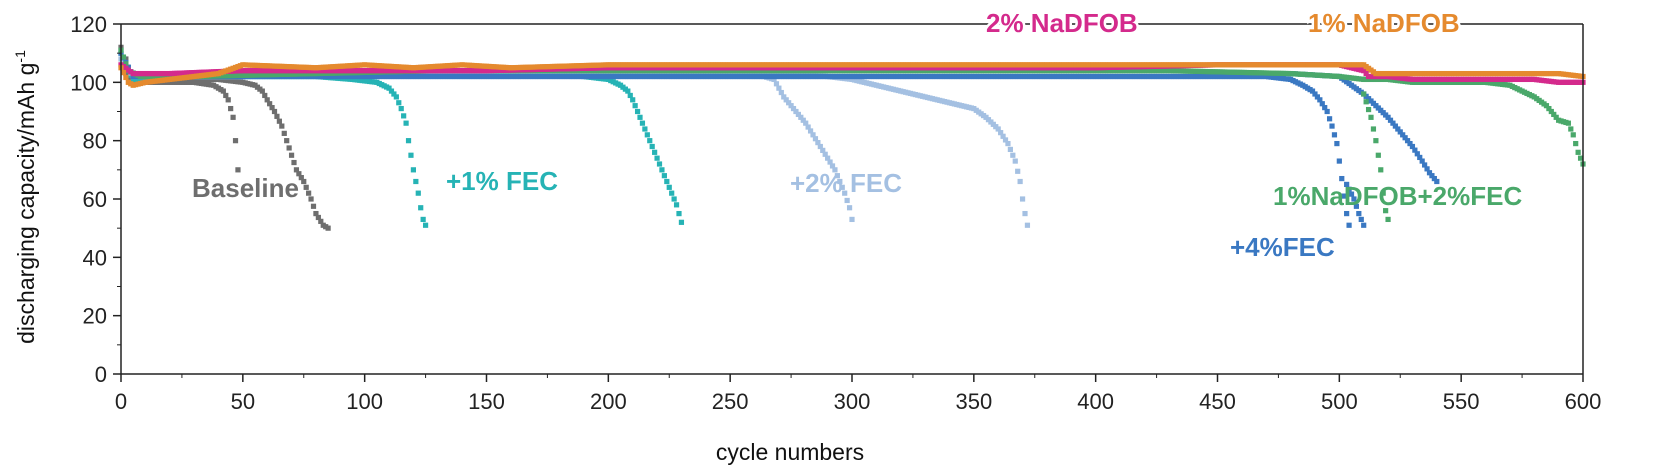  Describe the element at coordinates (1217, 401) in the screenshot. I see `x-tick-label: 450` at that location.